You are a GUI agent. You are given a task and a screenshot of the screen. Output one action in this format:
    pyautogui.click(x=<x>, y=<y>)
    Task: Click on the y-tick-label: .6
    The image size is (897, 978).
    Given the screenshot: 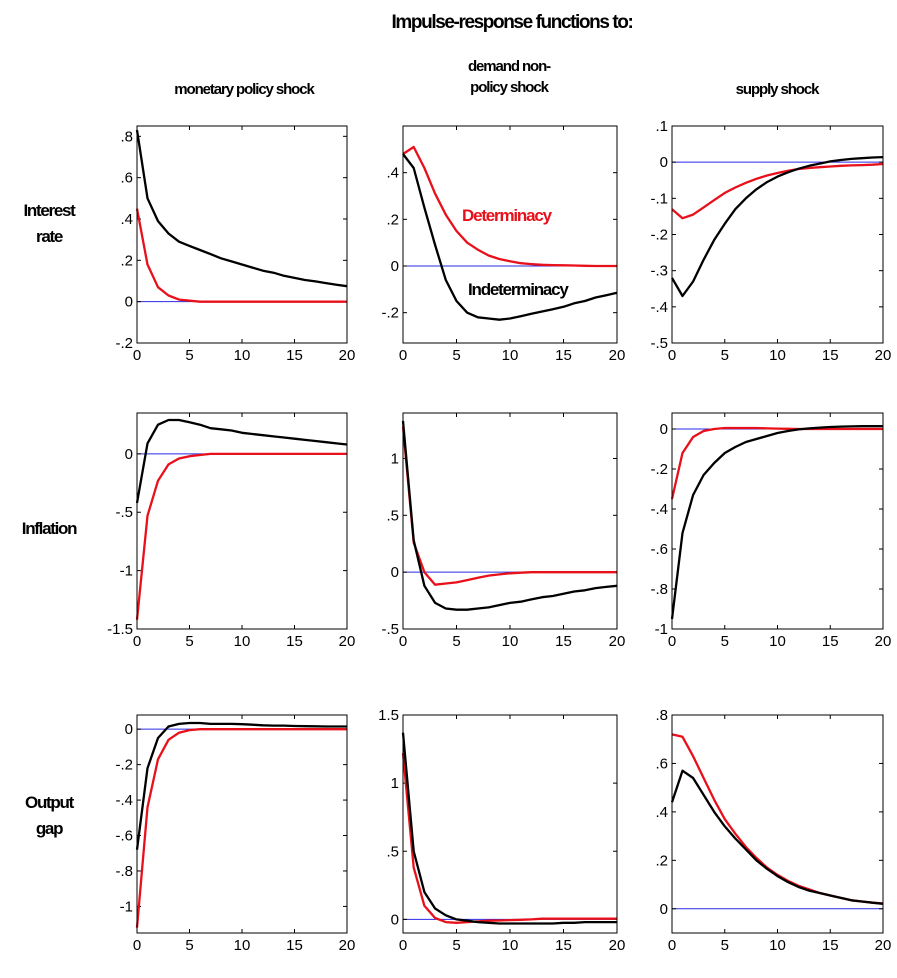 What is the action you would take?
    pyautogui.click(x=661, y=763)
    